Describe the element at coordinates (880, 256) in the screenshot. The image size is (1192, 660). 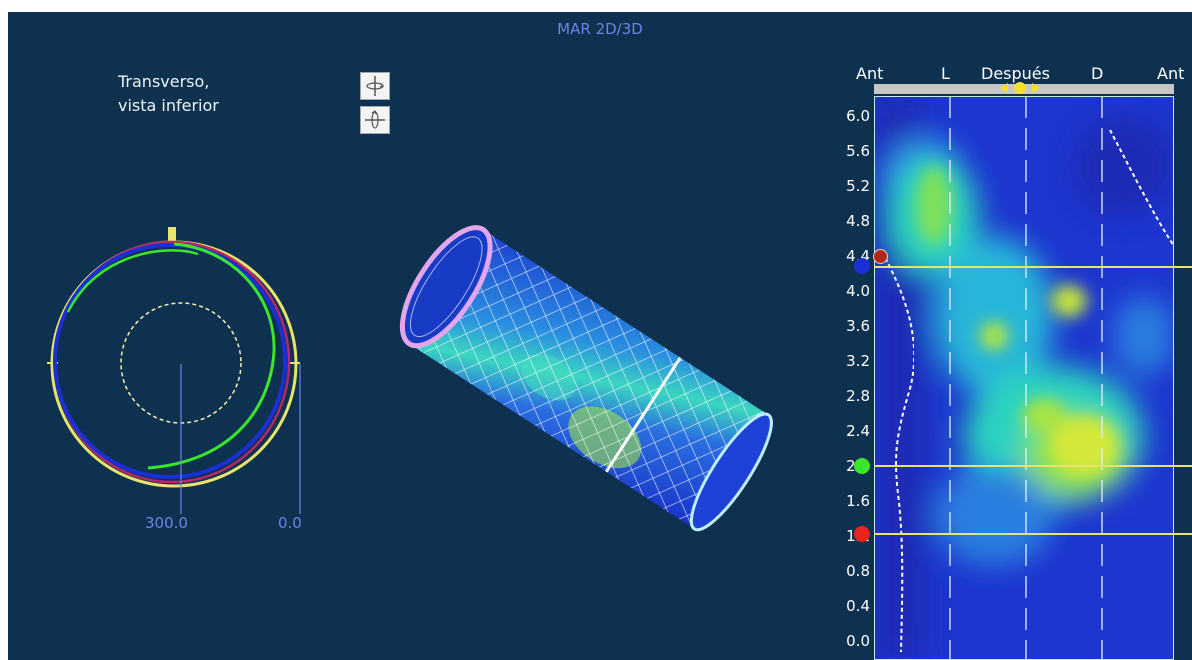
I see `upper-marker-dark-red` at that location.